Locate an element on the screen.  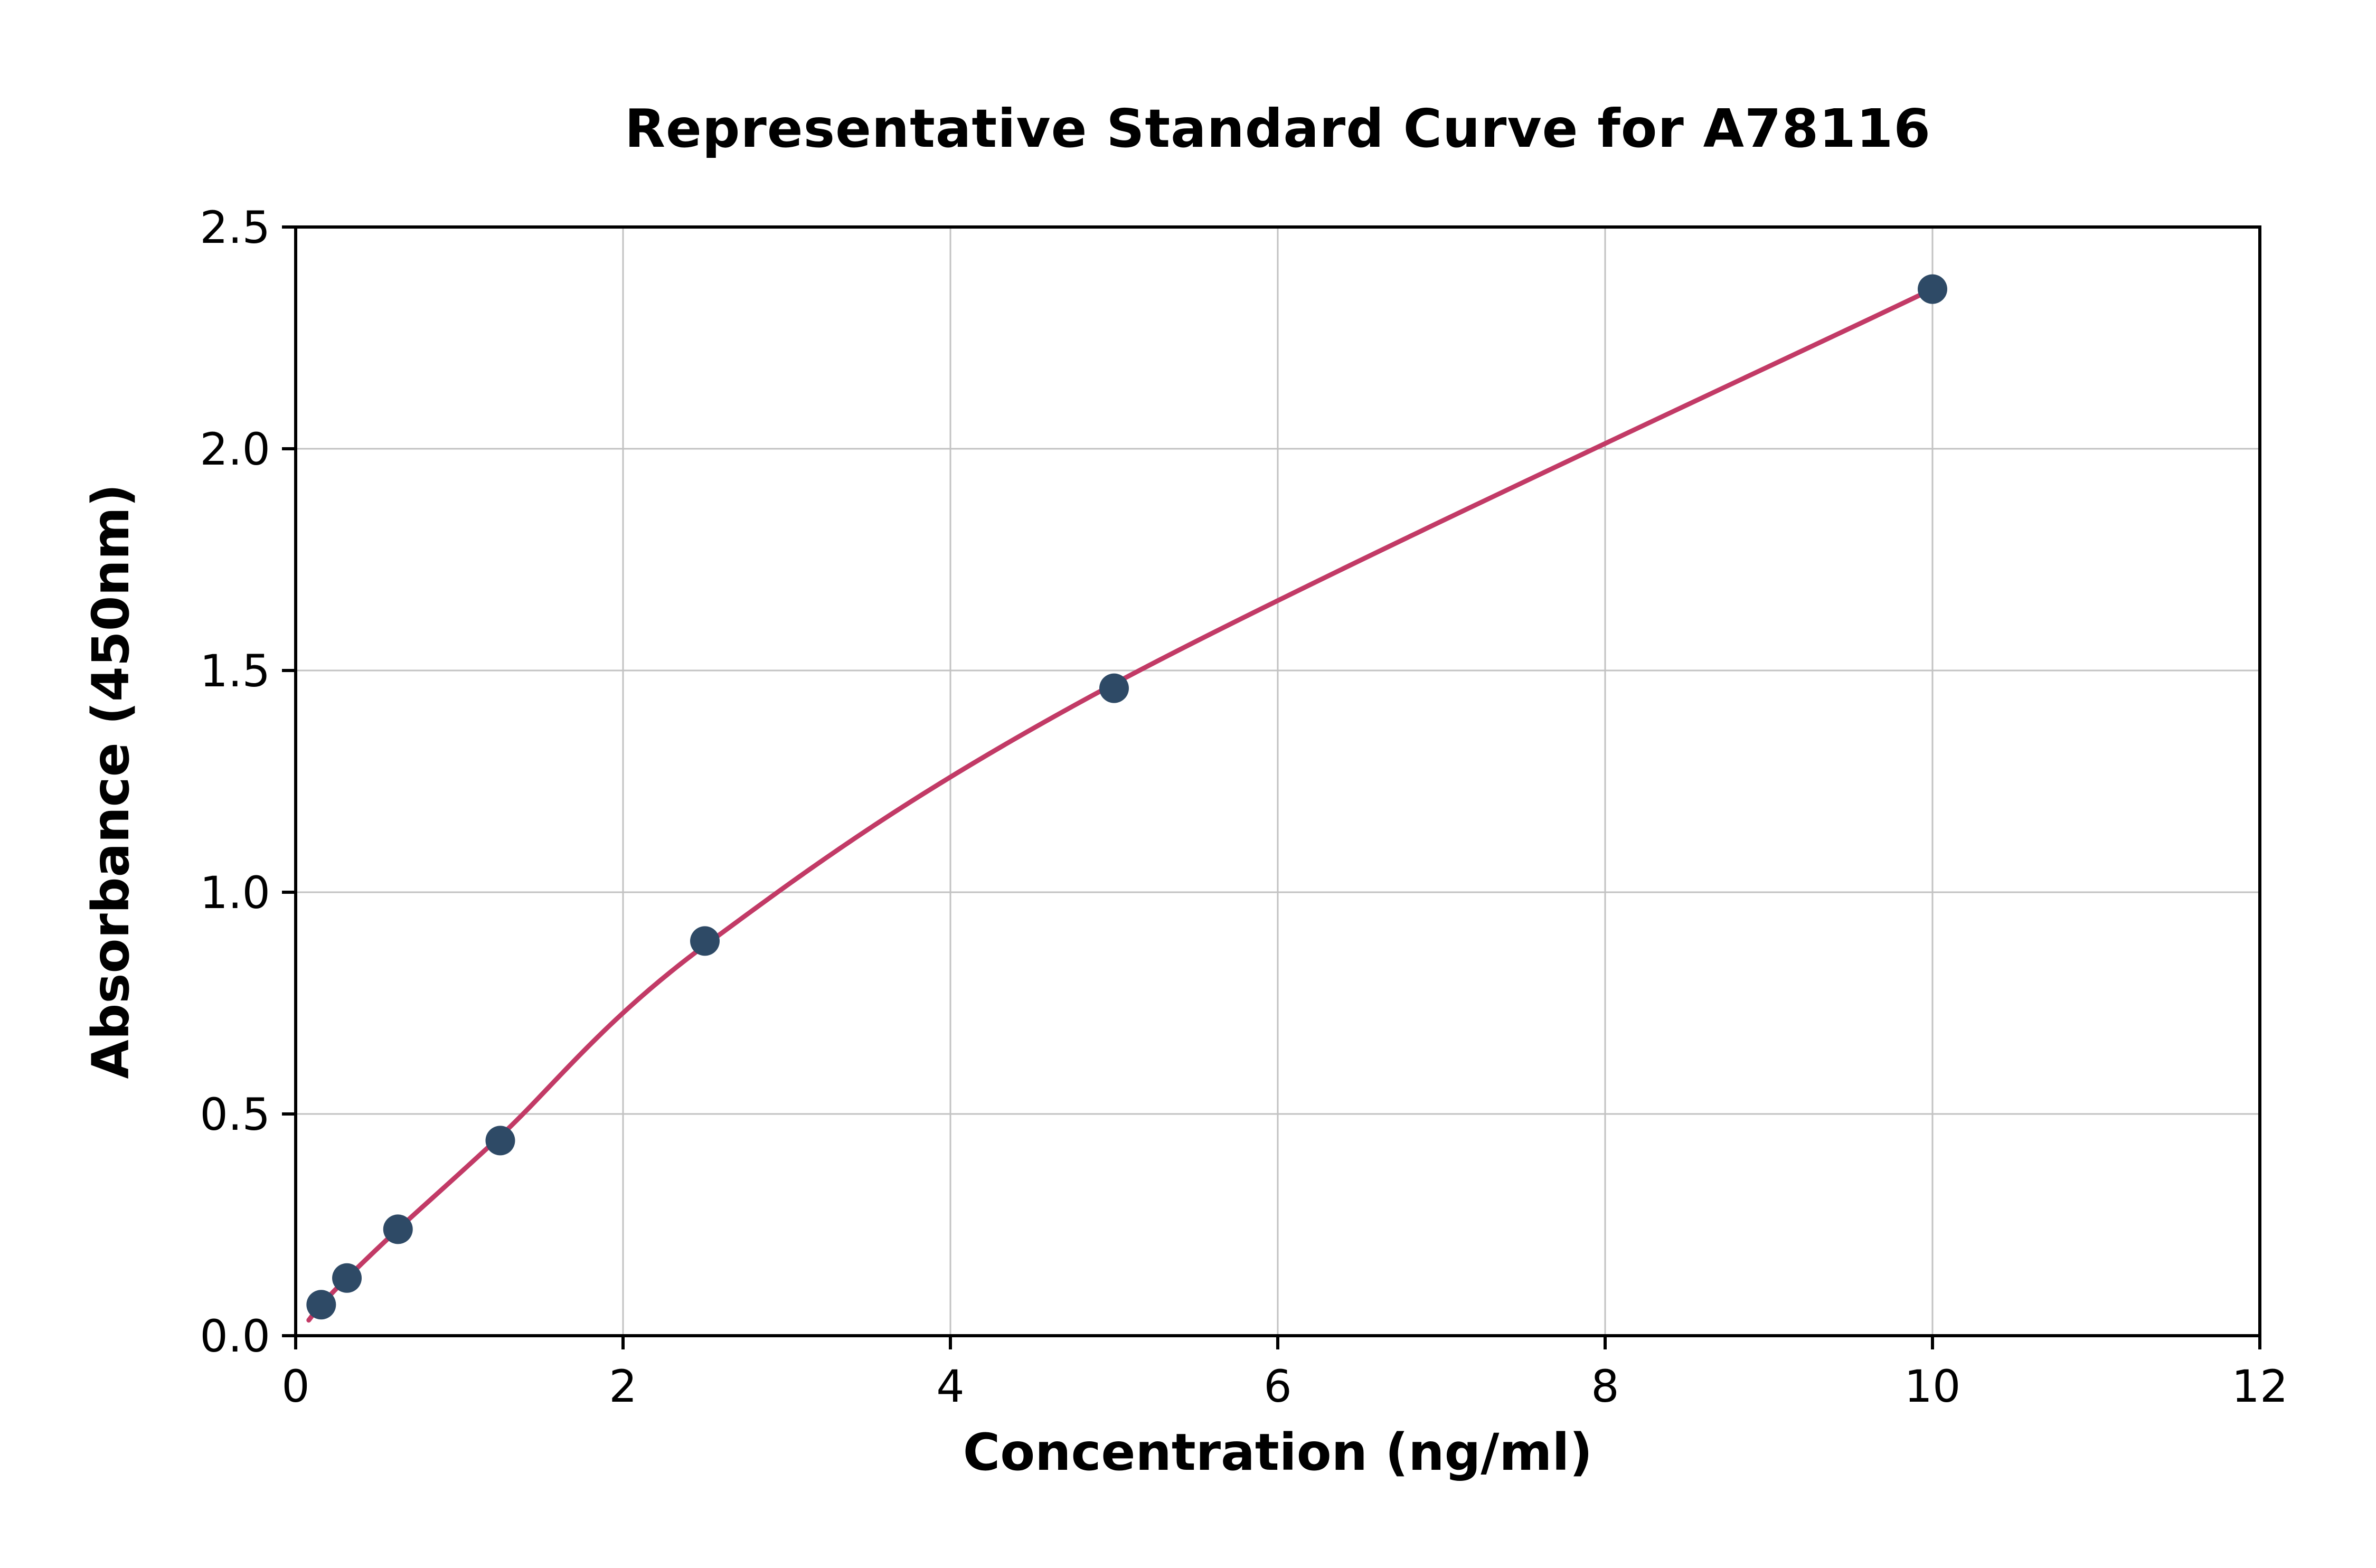
x-axis-title: Concentration (ng/ml) is located at coordinates (1278, 1453).